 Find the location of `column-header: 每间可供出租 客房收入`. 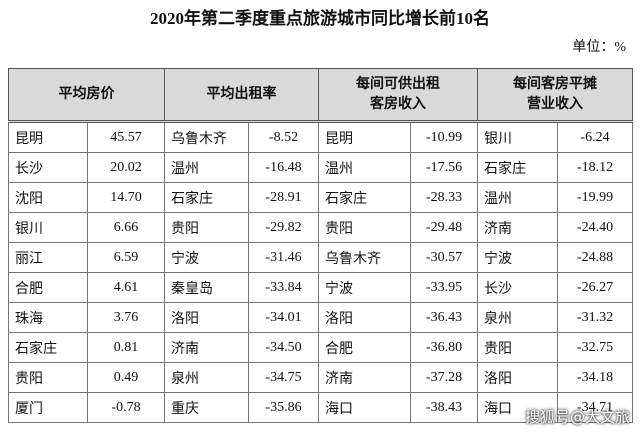

column-header: 每间可供出租 客房收入 is located at coordinates (398, 95).